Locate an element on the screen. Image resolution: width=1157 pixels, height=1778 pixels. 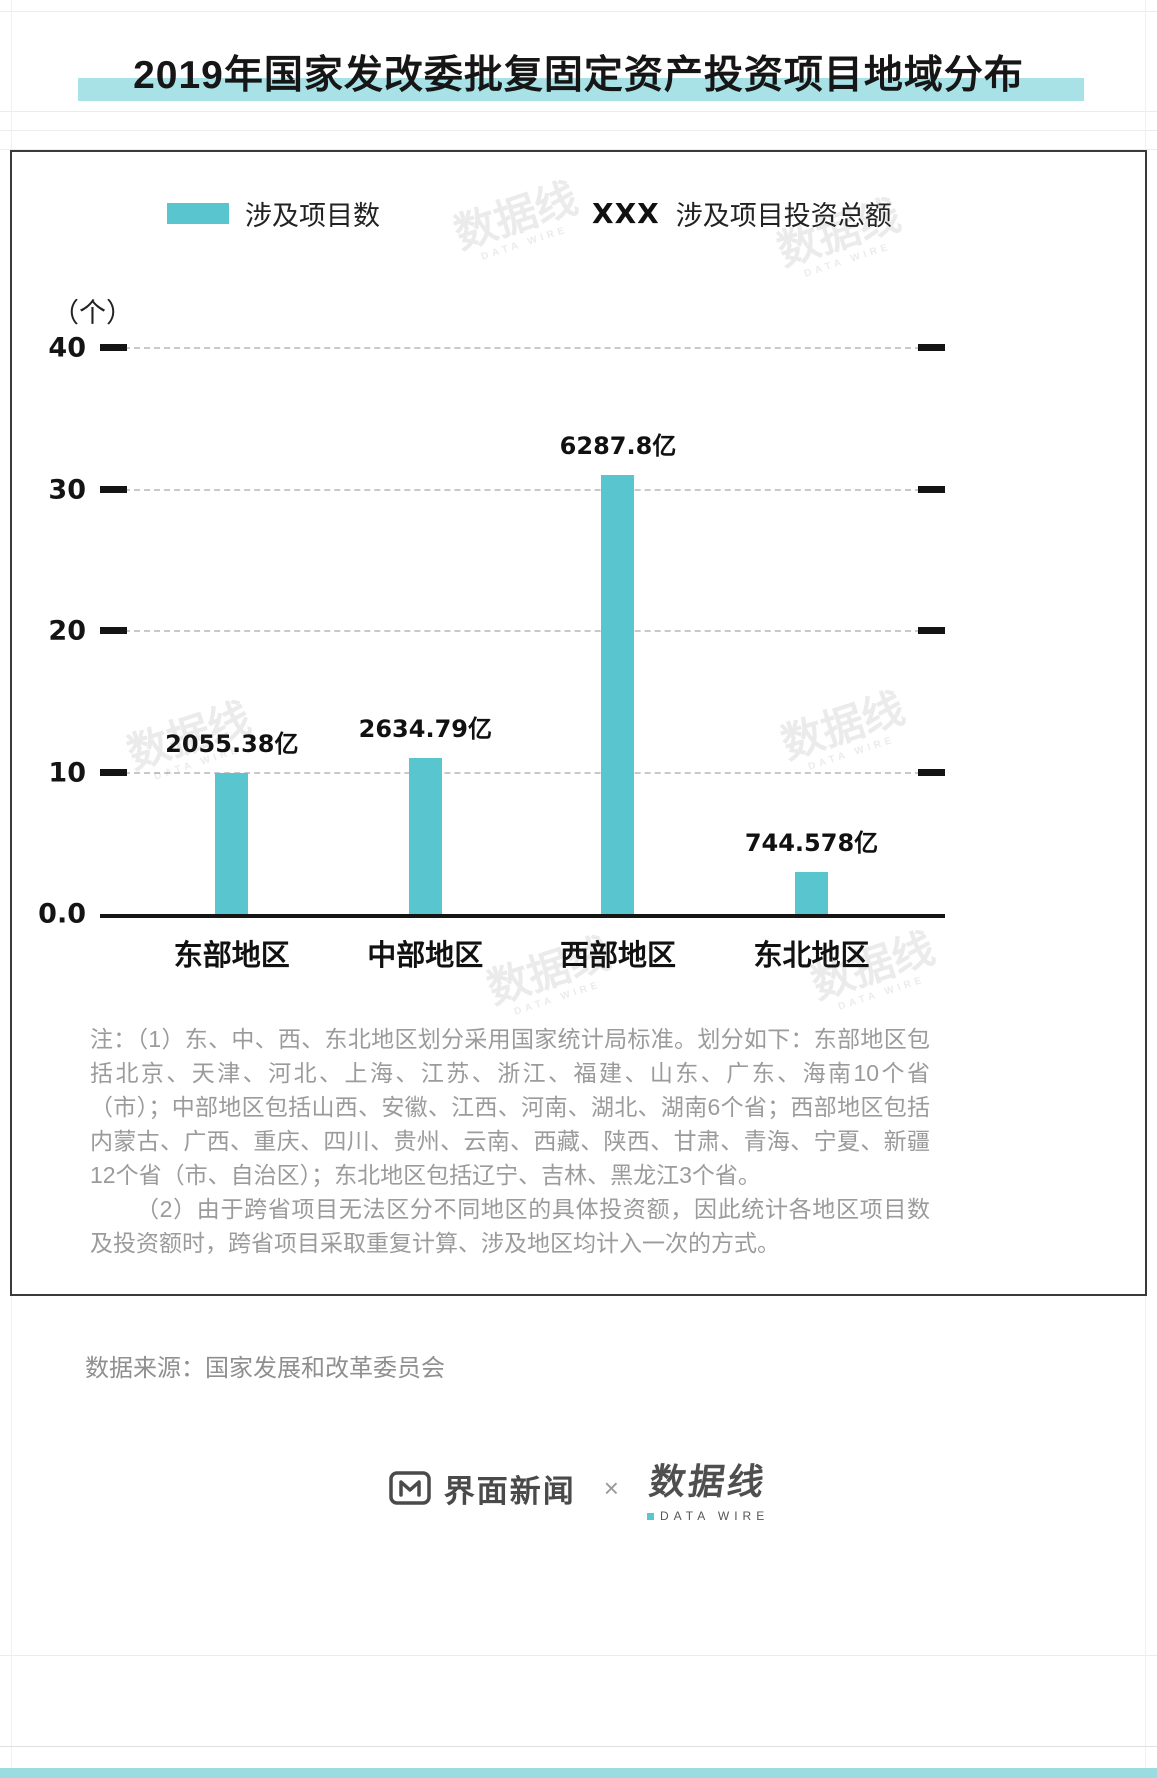
footer-logos: 界面新闻 × 数据线 DATA WIRE is located at coordinates (578, 1488).